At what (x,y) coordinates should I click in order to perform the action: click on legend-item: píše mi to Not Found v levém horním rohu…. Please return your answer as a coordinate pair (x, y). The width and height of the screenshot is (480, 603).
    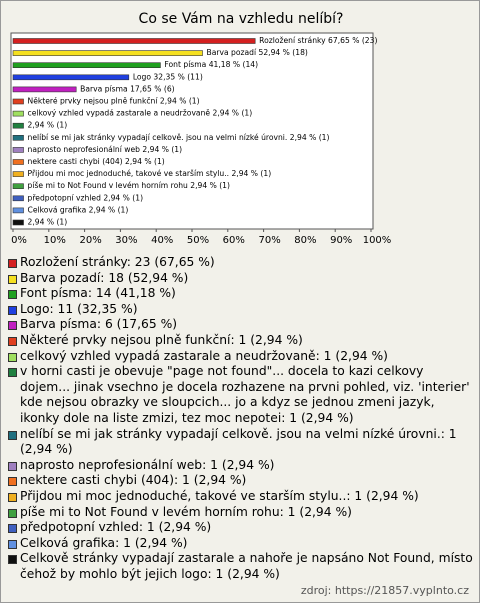
    Looking at the image, I should click on (240, 513).